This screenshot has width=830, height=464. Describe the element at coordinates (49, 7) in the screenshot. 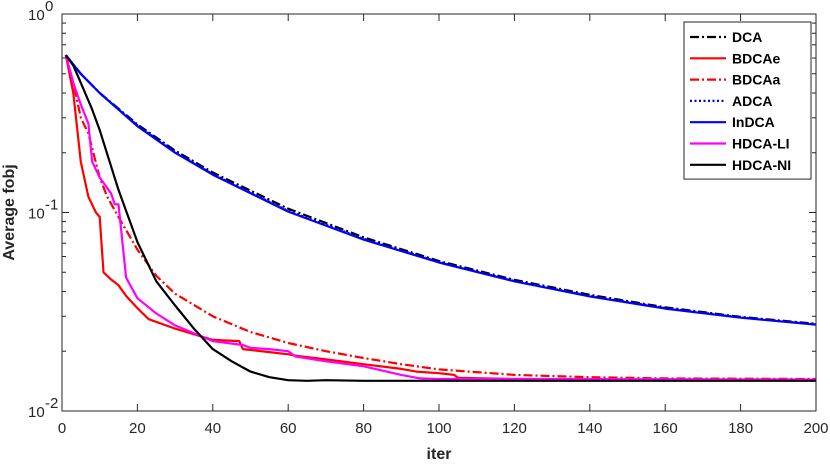

I see `y-tick-label-exponent: 0` at that location.